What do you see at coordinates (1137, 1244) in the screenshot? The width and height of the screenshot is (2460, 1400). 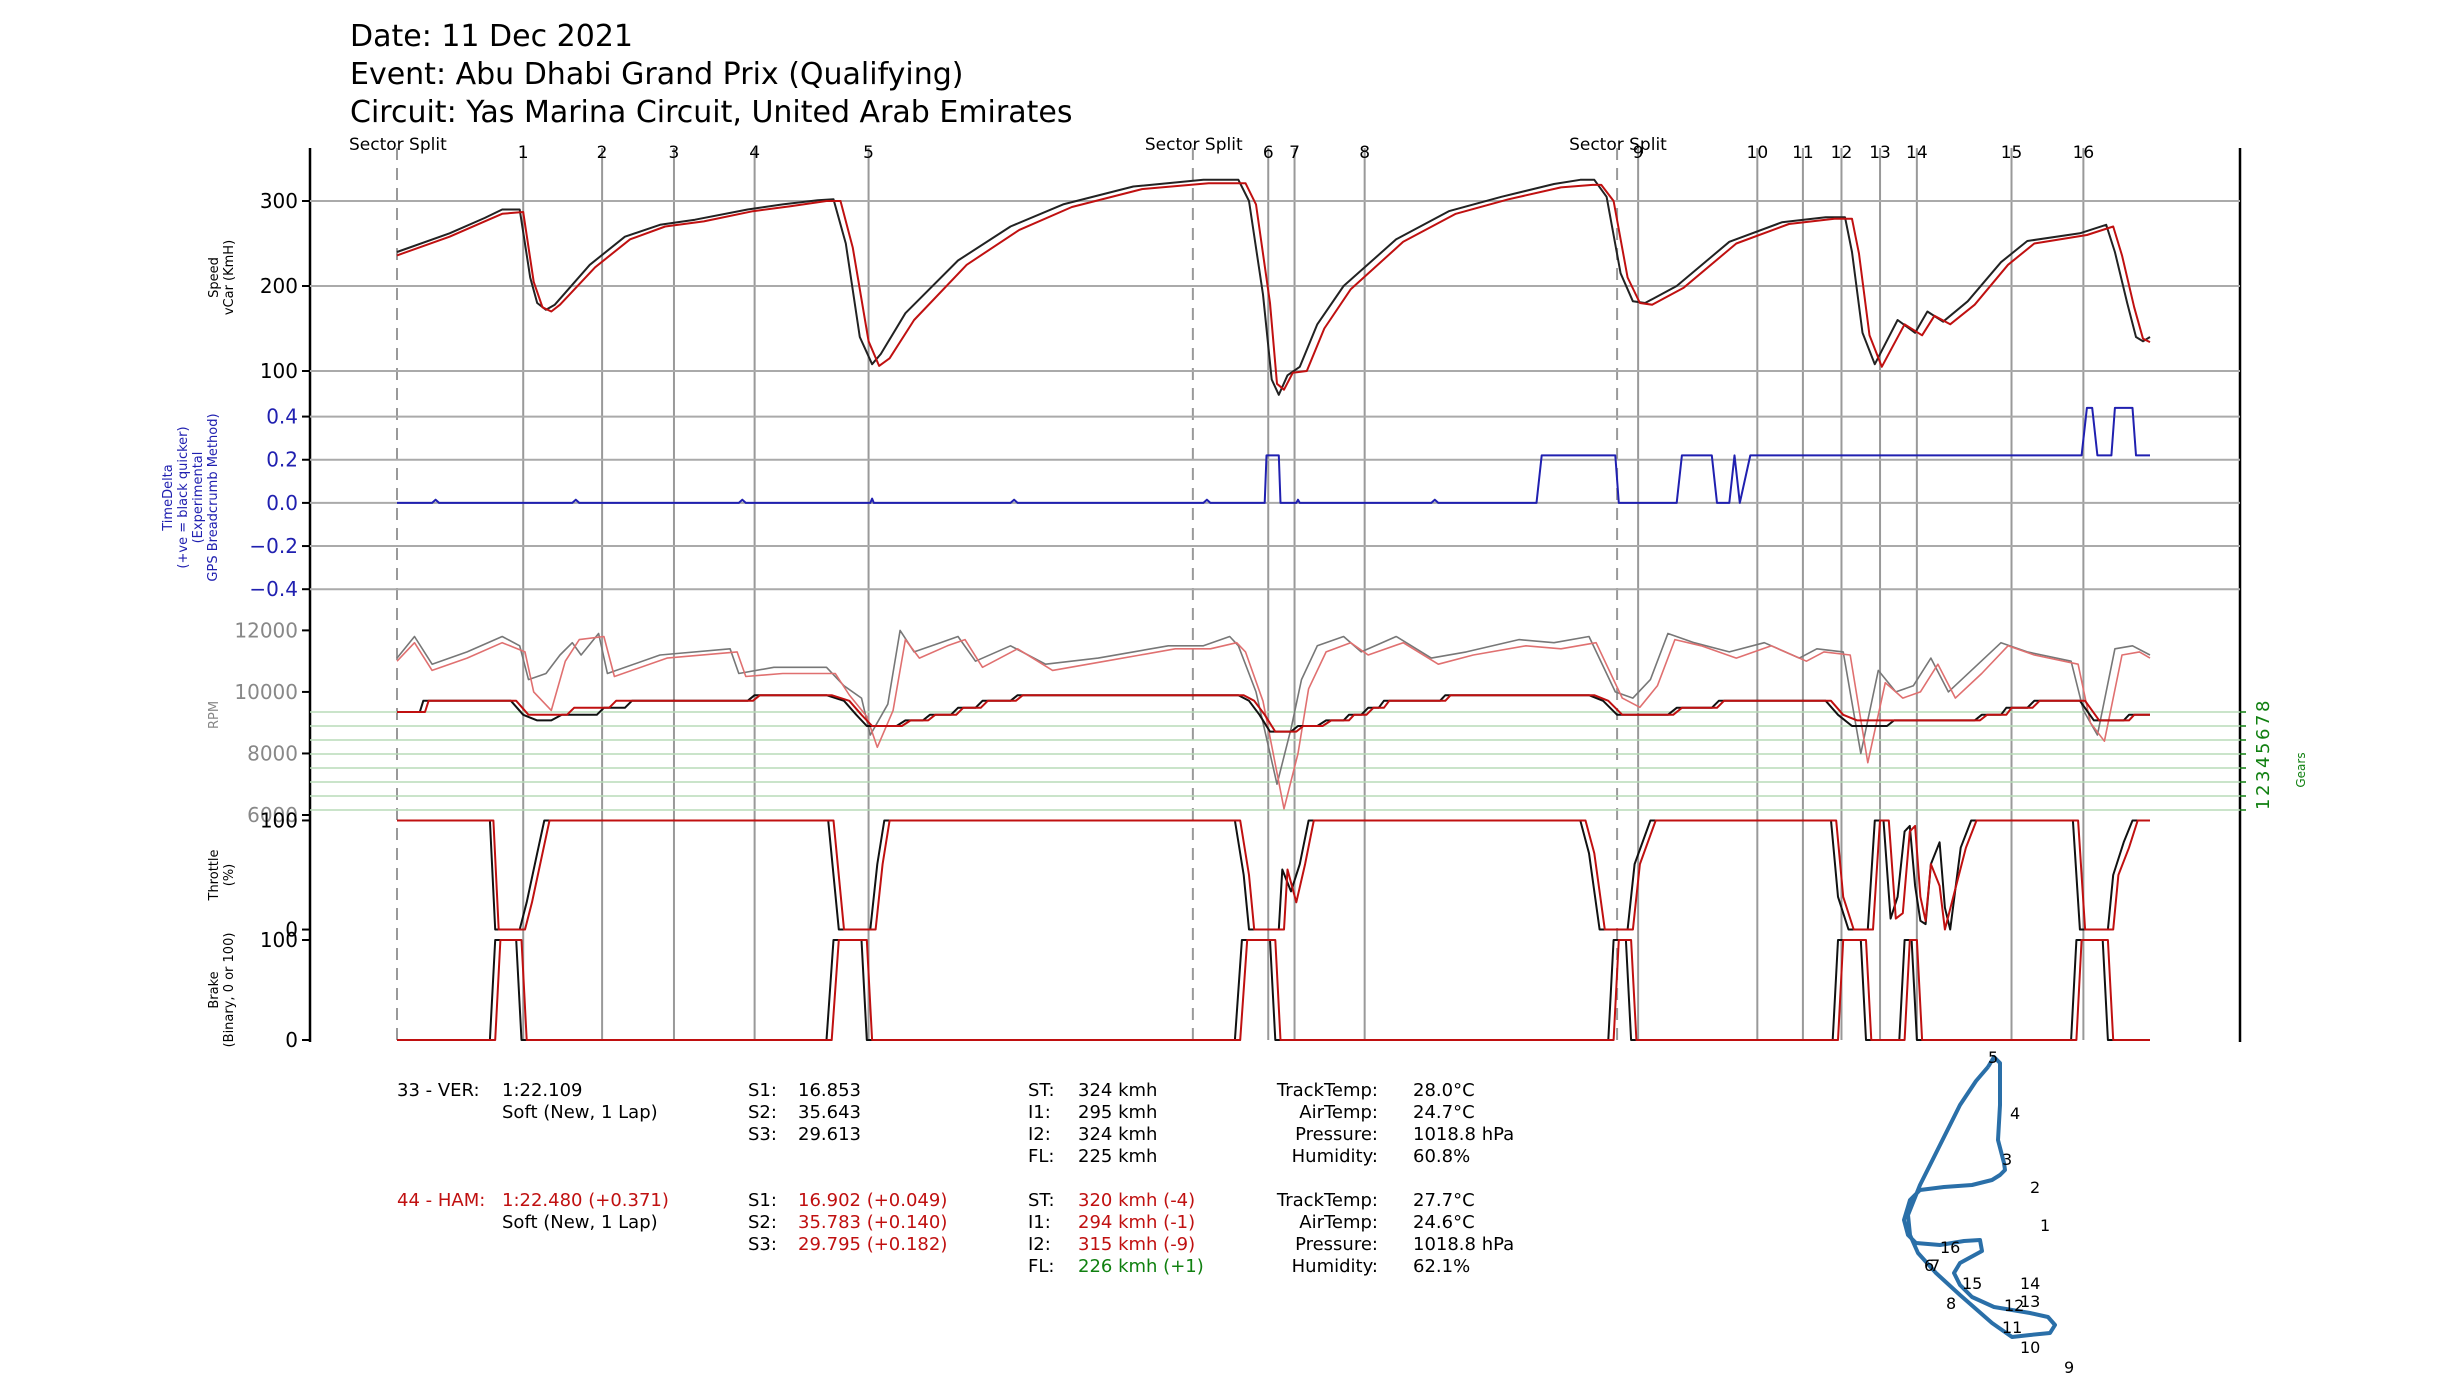 I see `ham-i2-value: 315 kmh (-9)` at bounding box center [1137, 1244].